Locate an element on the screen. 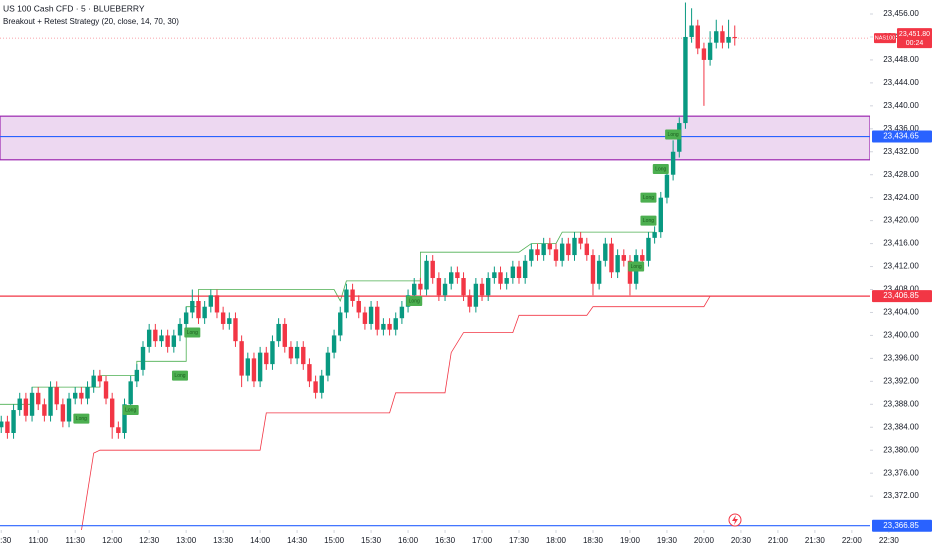 Image resolution: width=932 pixels, height=550 pixels. y-tick-label: 23,376.00 is located at coordinates (901, 472).